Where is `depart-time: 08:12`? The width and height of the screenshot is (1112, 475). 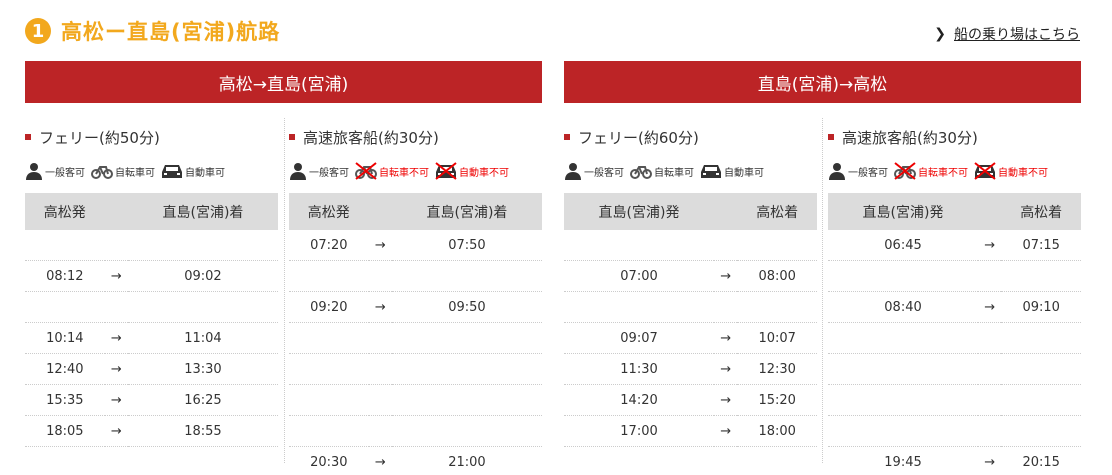 depart-time: 08:12 is located at coordinates (65, 276).